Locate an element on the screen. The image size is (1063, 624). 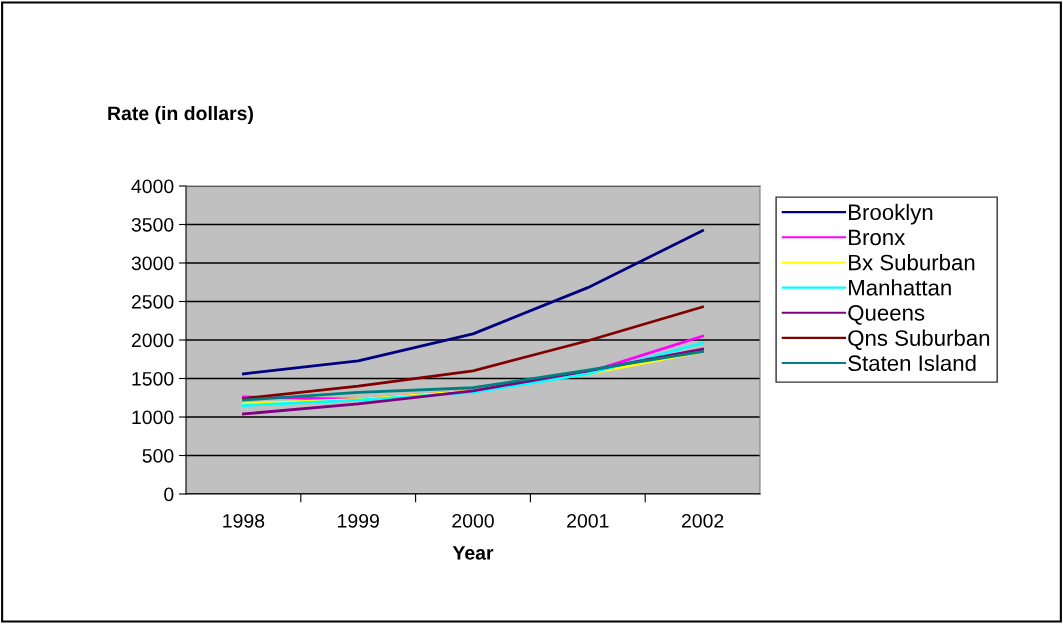
y-tick-label: 3500 is located at coordinates (152, 224).